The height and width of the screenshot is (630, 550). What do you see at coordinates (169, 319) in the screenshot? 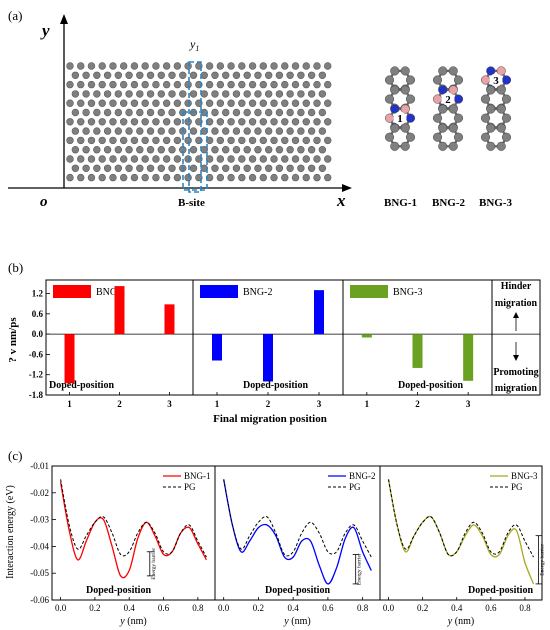
I see `bar-bng-1-pos3` at bounding box center [169, 319].